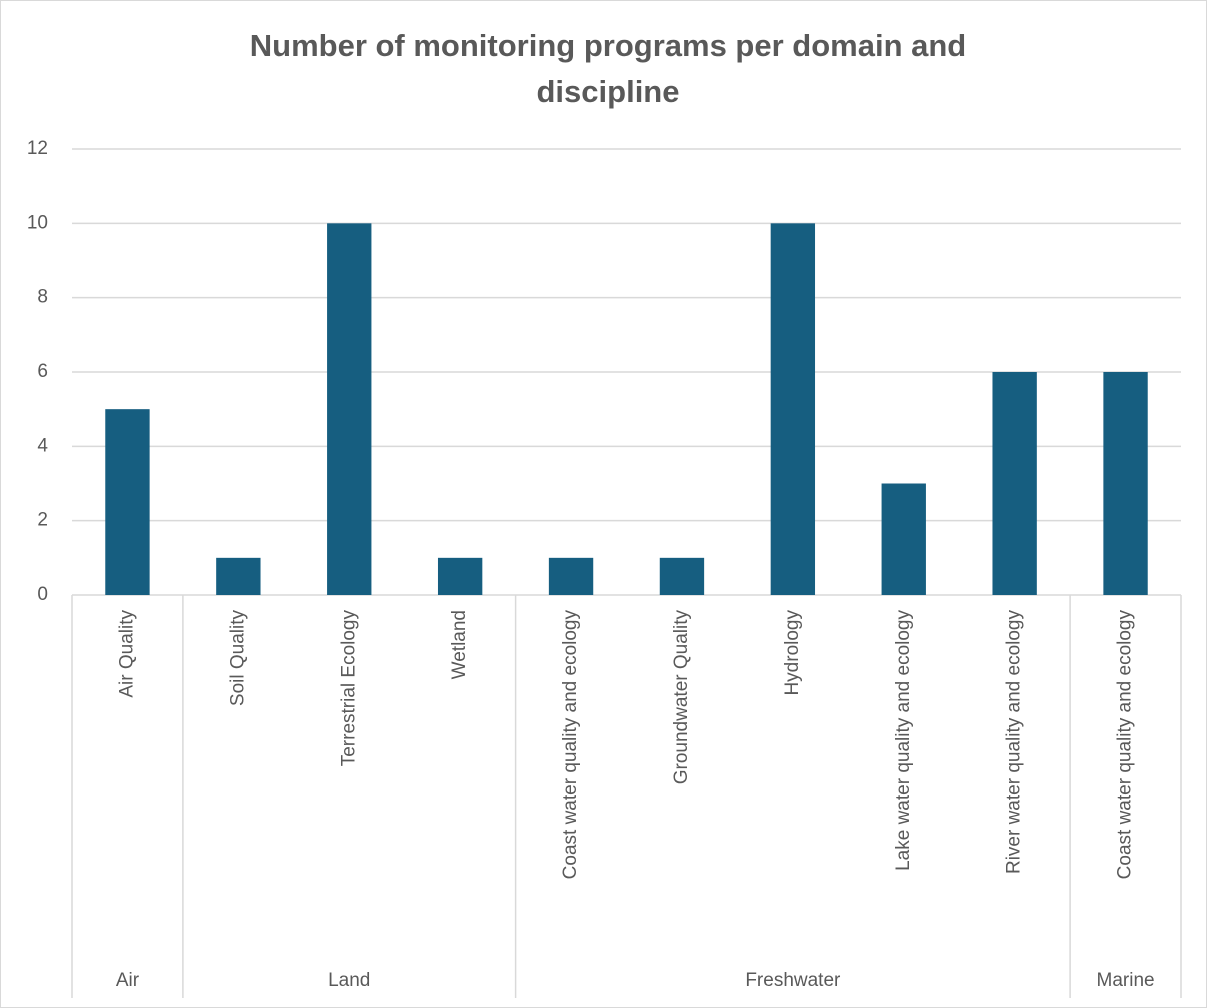 The image size is (1207, 1008). I want to click on y-tick-label: 12, so click(37, 148).